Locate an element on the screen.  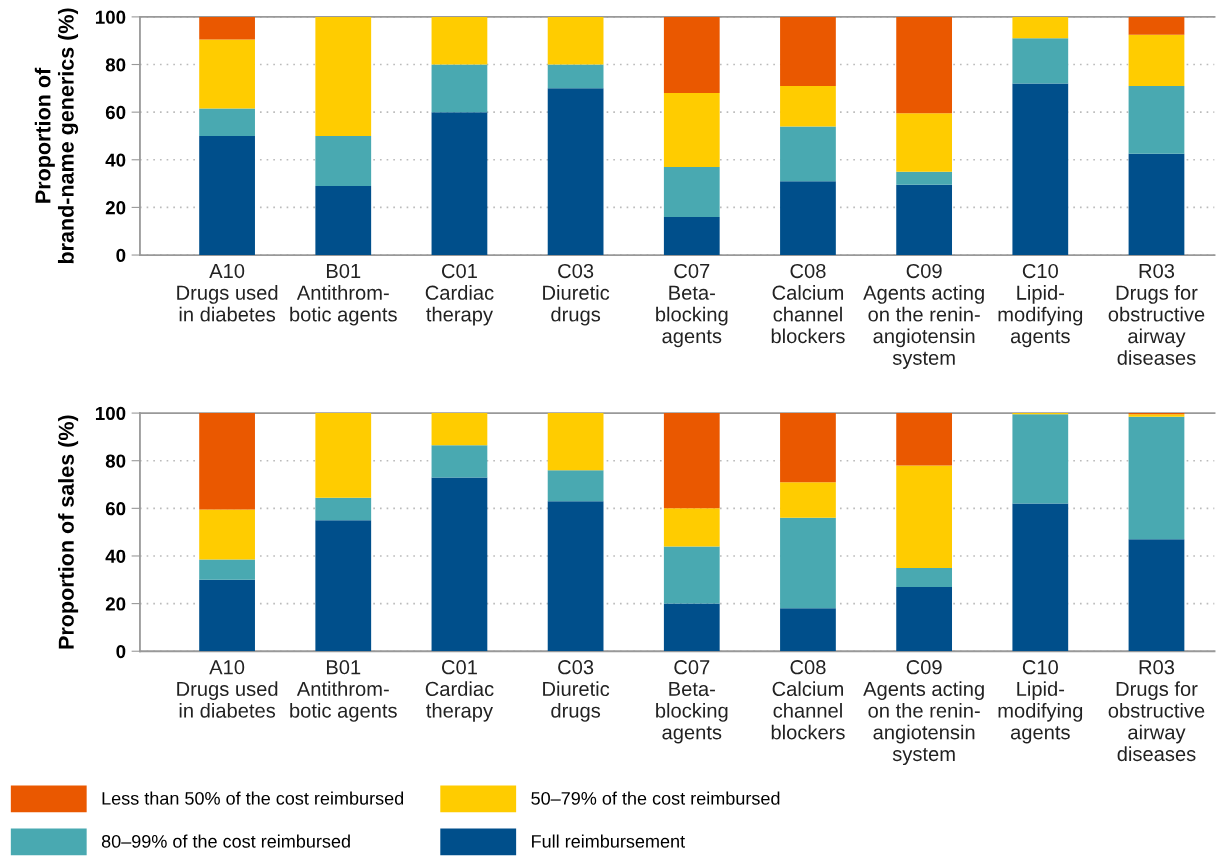
legend-label: Full reimbursement is located at coordinates (608, 841).